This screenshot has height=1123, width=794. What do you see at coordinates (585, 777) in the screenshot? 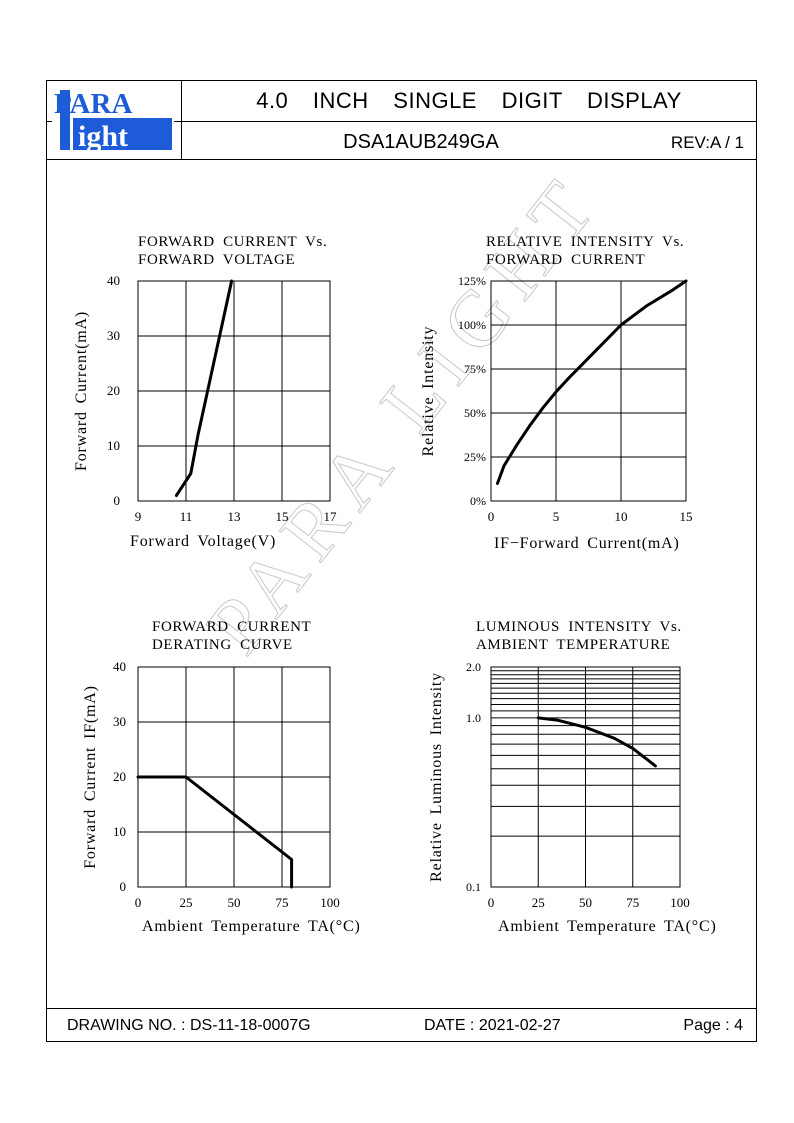
I see `chart-4-plot-border` at bounding box center [585, 777].